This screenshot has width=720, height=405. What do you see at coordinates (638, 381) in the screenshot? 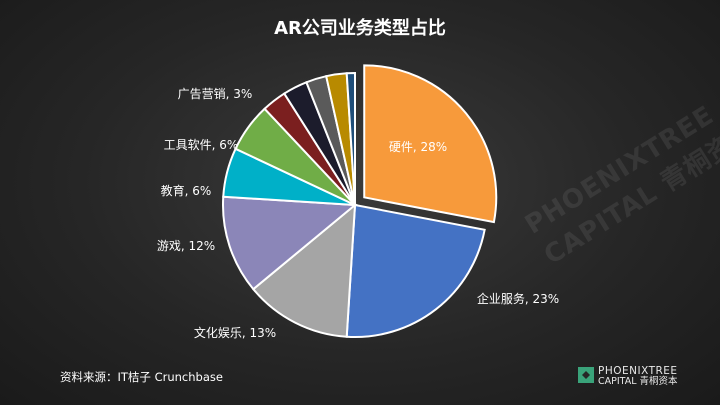
I see `logo-text-secondary: CAPITAL 青桐资本` at bounding box center [638, 381].